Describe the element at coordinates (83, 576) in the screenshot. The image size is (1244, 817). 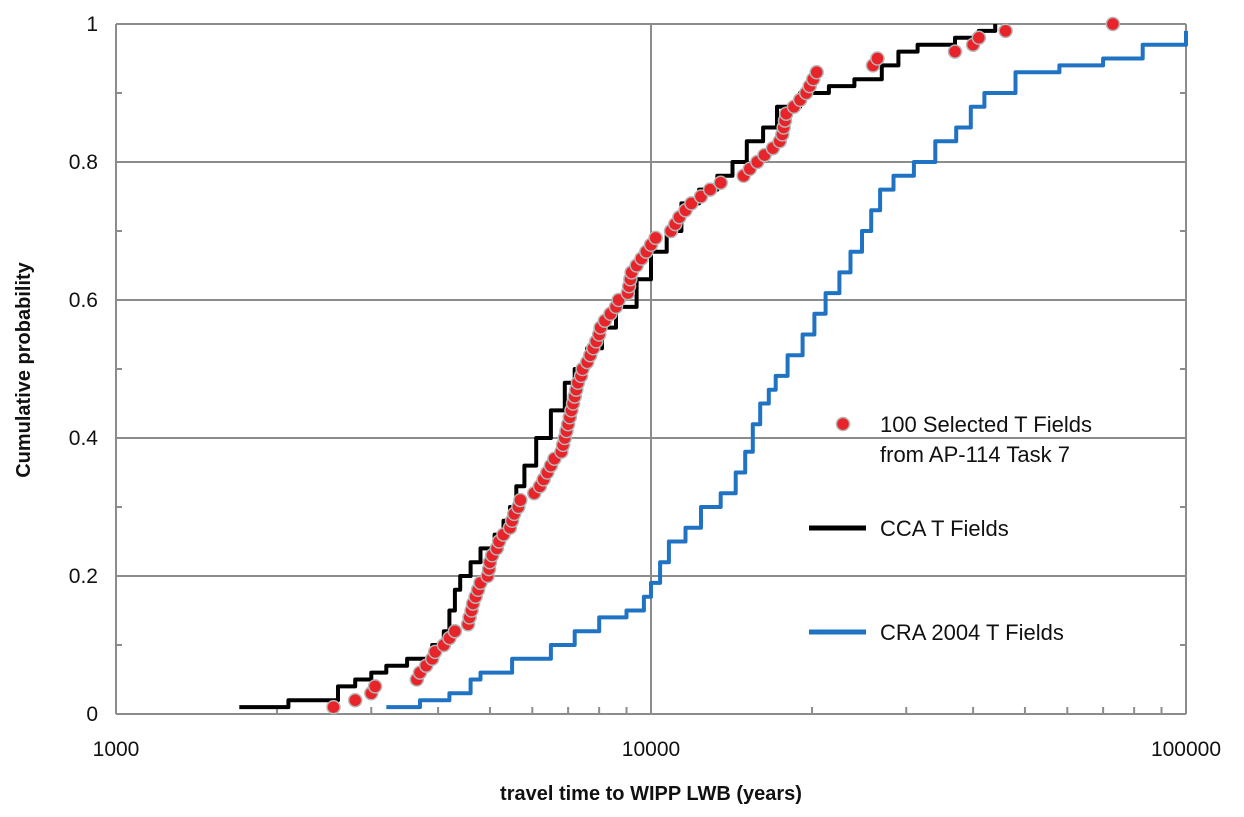
I see `y-tick-label: 0.2` at that location.